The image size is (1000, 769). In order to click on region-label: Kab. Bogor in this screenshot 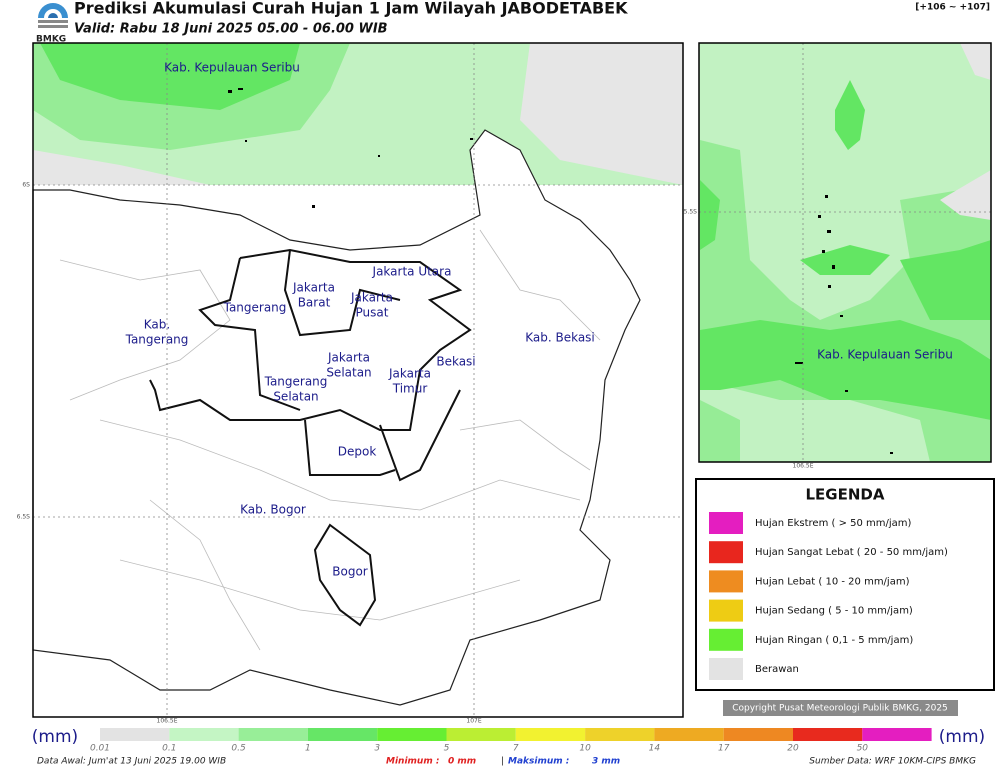, I will do `click(273, 510)`.